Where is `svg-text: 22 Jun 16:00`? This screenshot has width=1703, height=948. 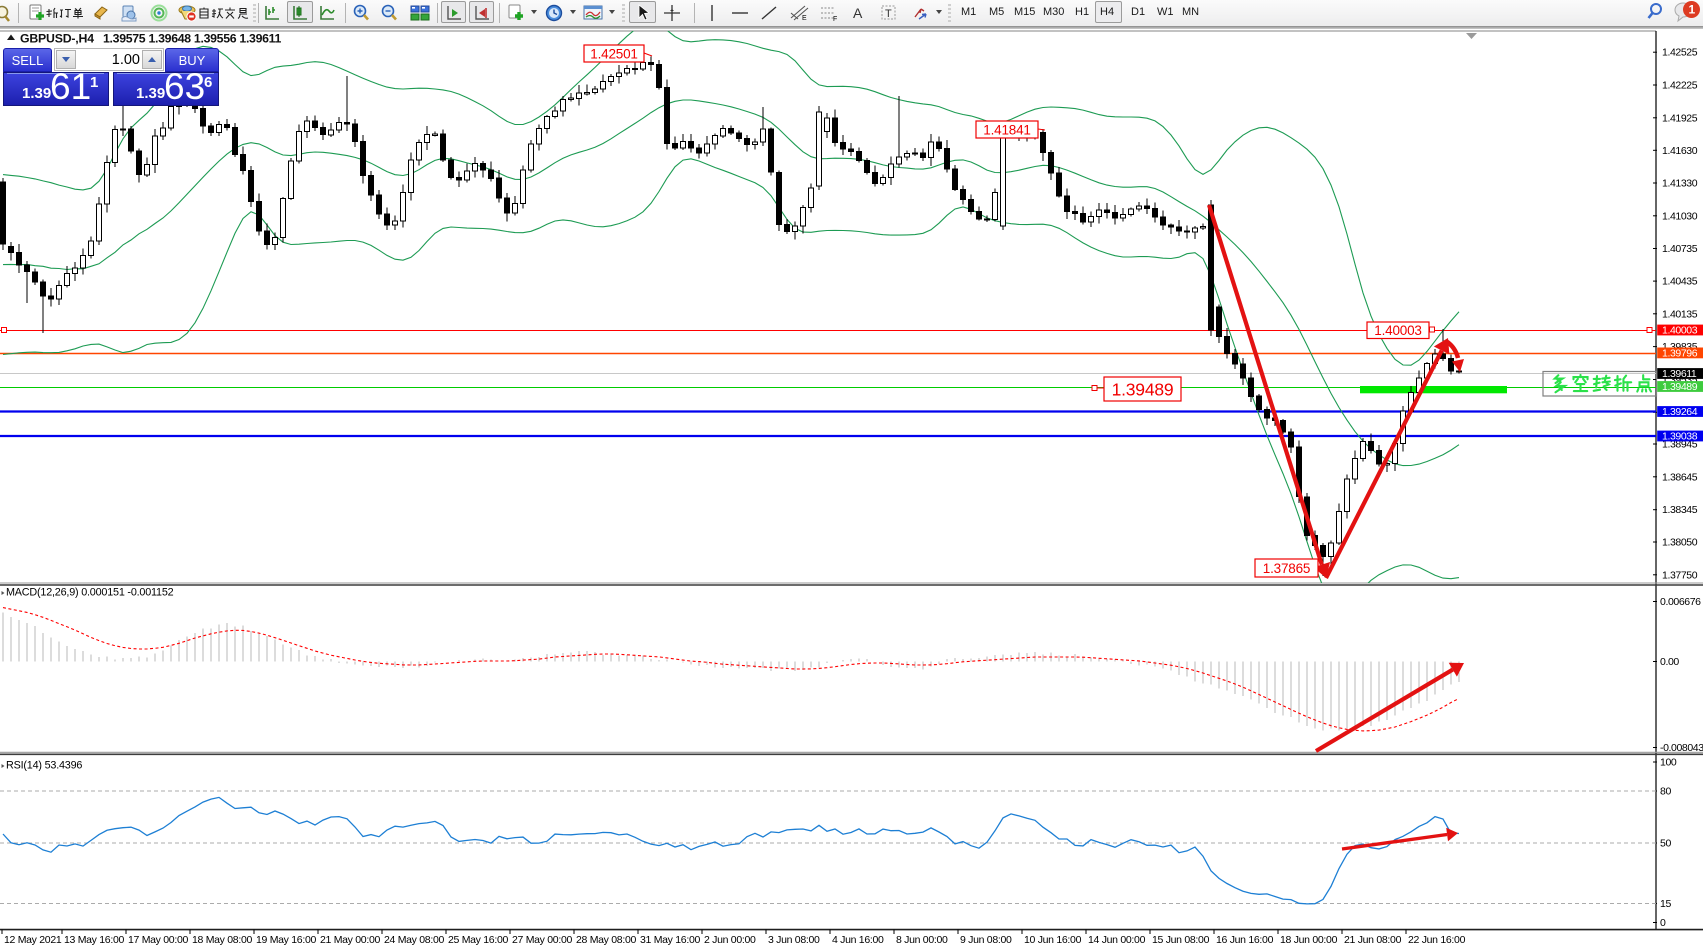
svg-text: 22 Jun 16:00 is located at coordinates (1437, 940).